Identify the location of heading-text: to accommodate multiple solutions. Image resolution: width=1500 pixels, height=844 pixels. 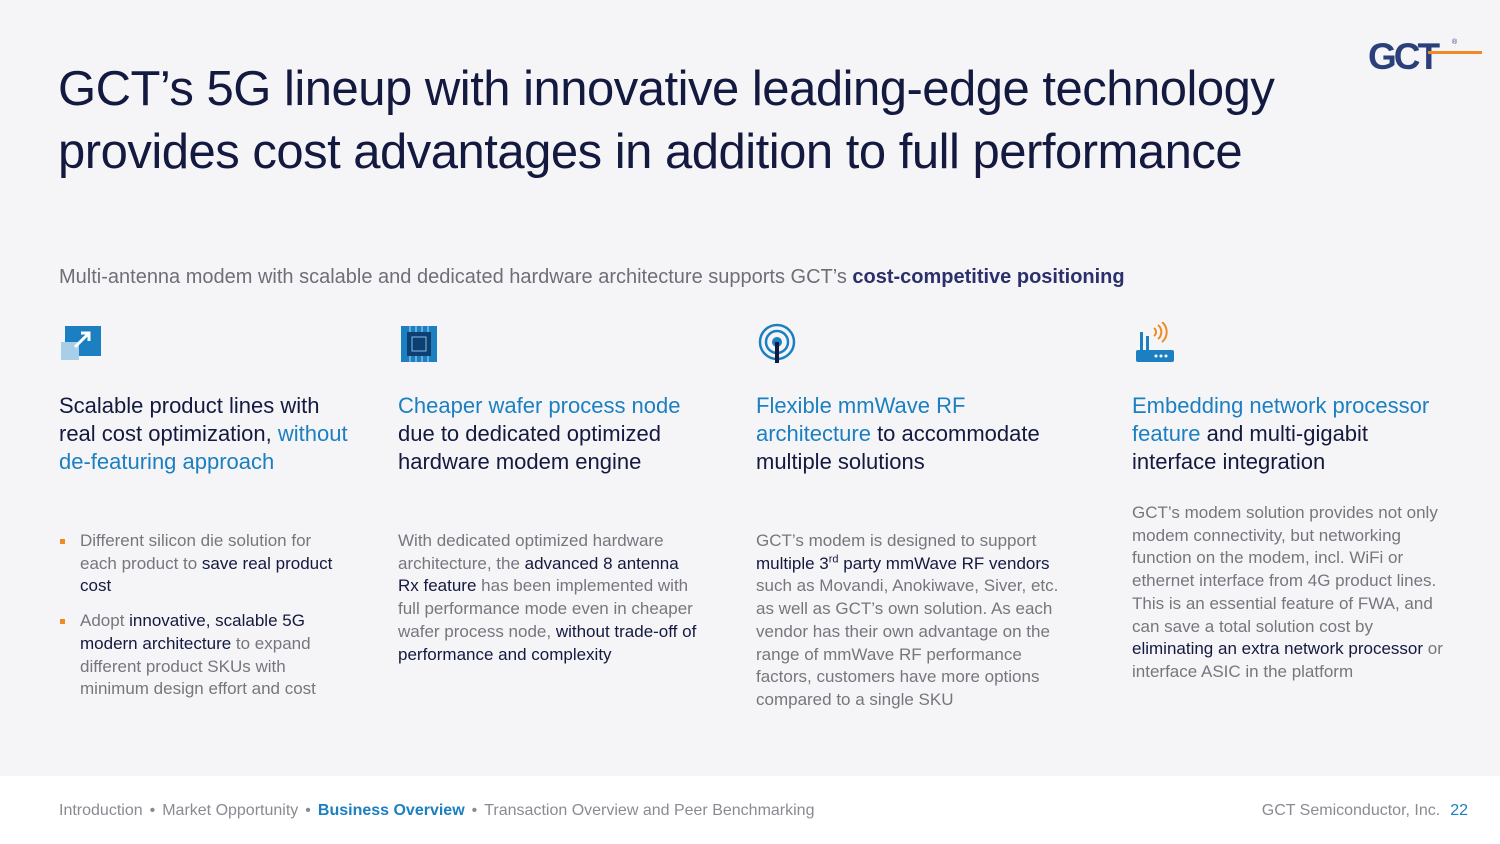
(898, 447).